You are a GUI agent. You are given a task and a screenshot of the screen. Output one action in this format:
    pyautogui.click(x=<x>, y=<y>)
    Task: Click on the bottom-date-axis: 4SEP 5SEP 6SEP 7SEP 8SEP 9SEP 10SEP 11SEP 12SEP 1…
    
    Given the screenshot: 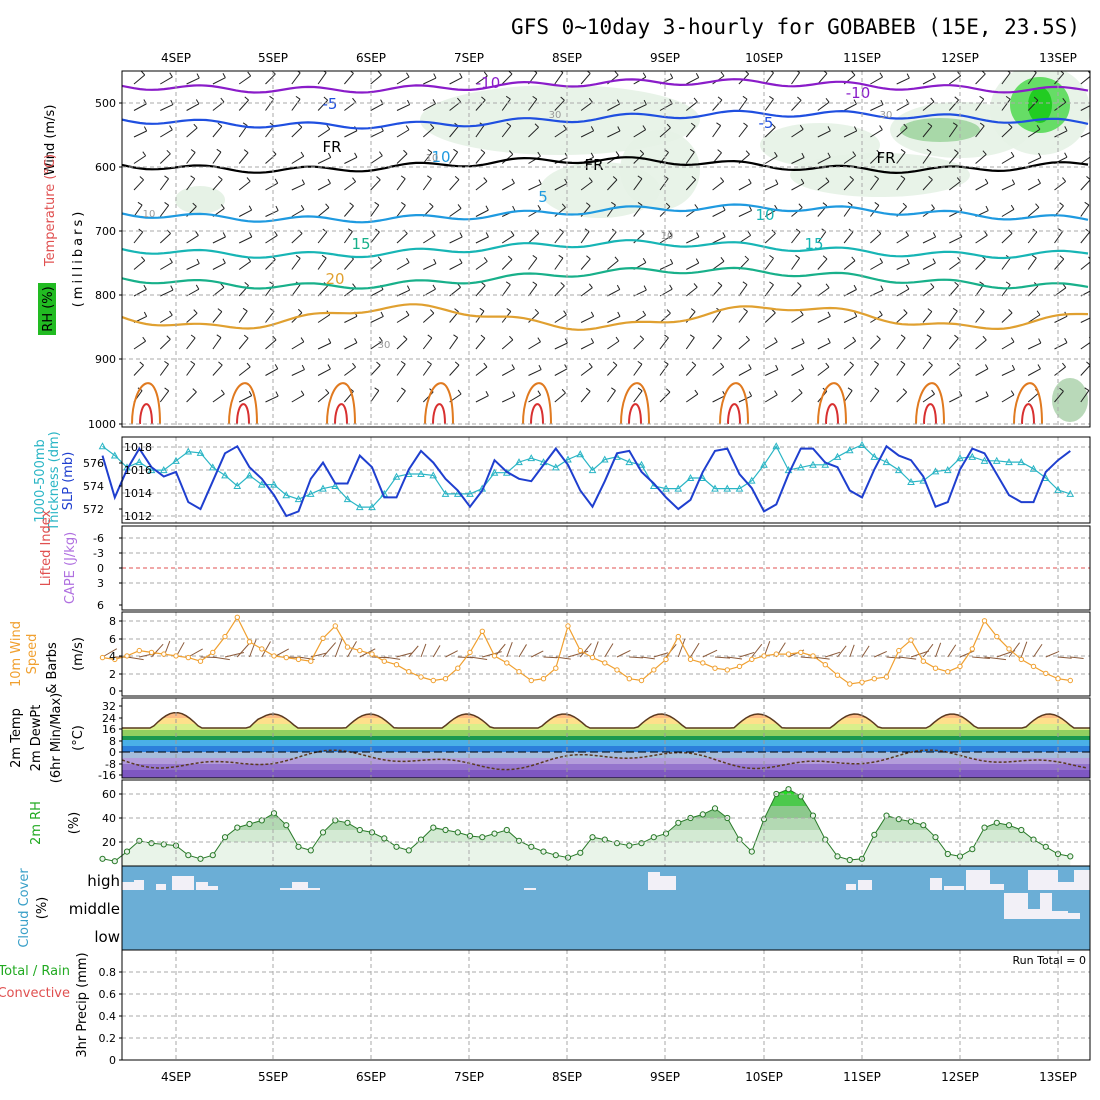 What is the action you would take?
    pyautogui.click(x=619, y=1077)
    